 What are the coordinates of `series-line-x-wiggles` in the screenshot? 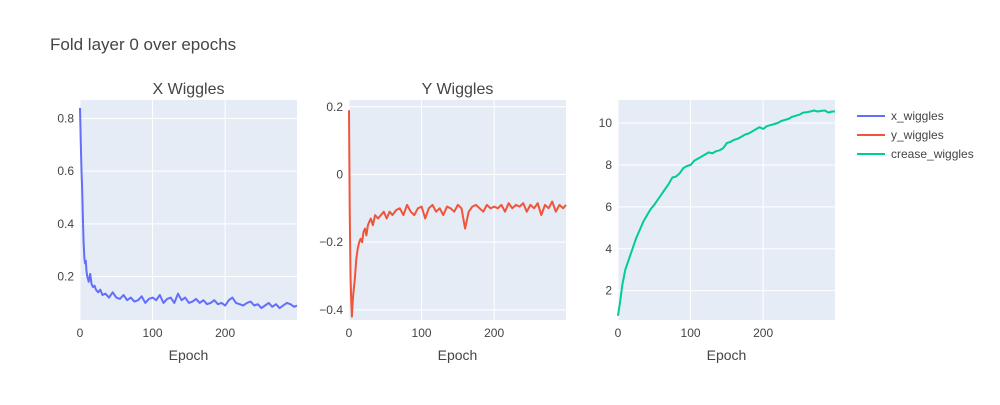 It's located at (188, 208).